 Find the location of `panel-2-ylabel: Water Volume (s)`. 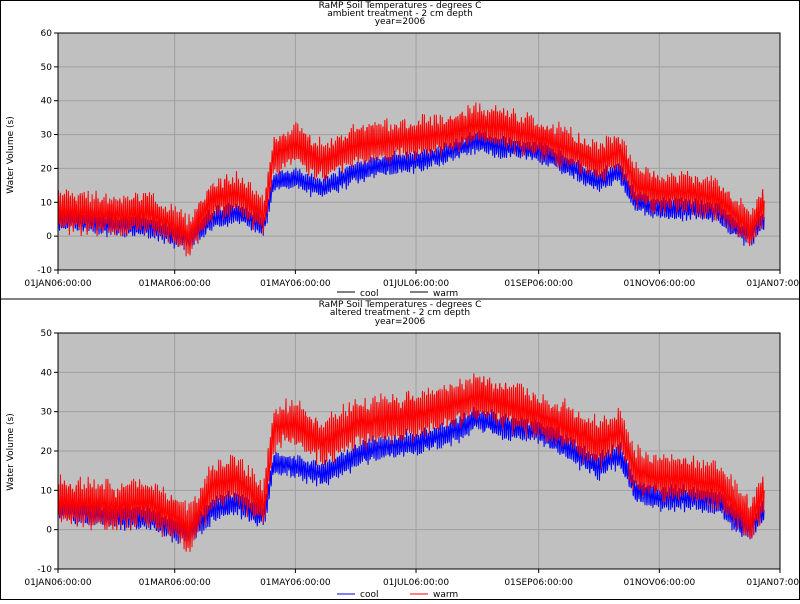

panel-2-ylabel: Water Volume (s) is located at coordinates (11, 452).